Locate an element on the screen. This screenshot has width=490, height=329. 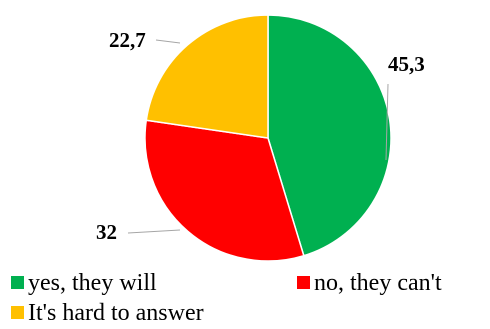
legend-label-yes: yes, they will is located at coordinates (92, 283).